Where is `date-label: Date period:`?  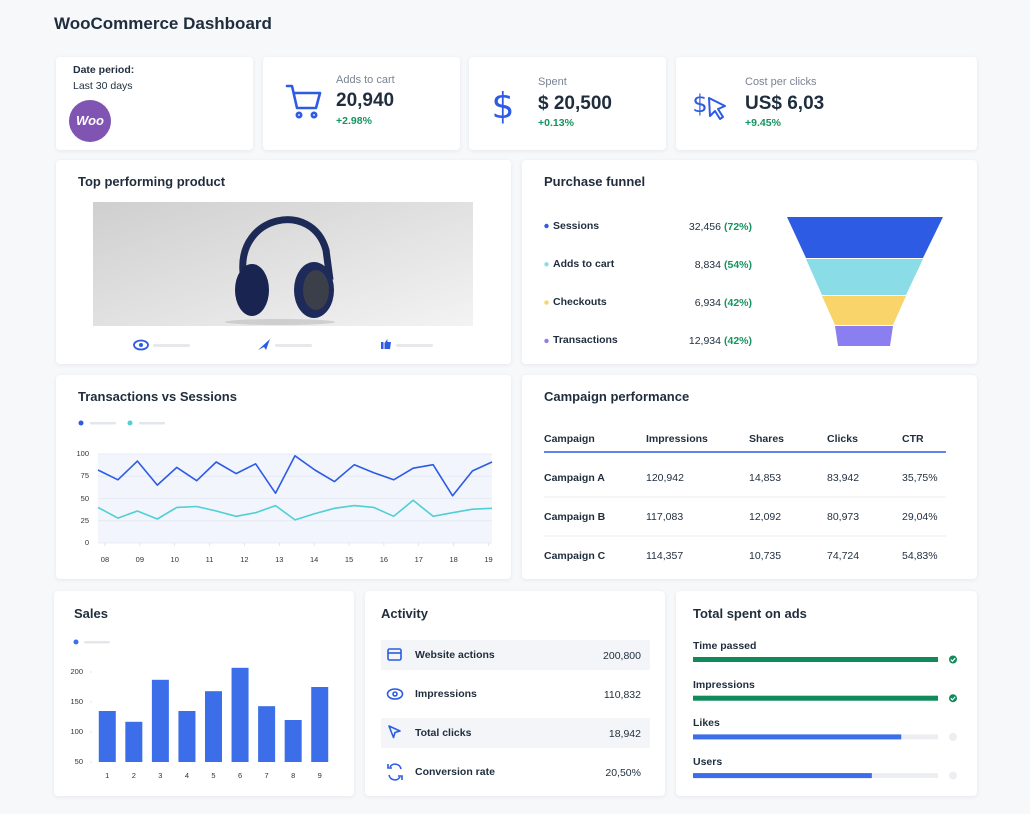 date-label: Date period: is located at coordinates (104, 70).